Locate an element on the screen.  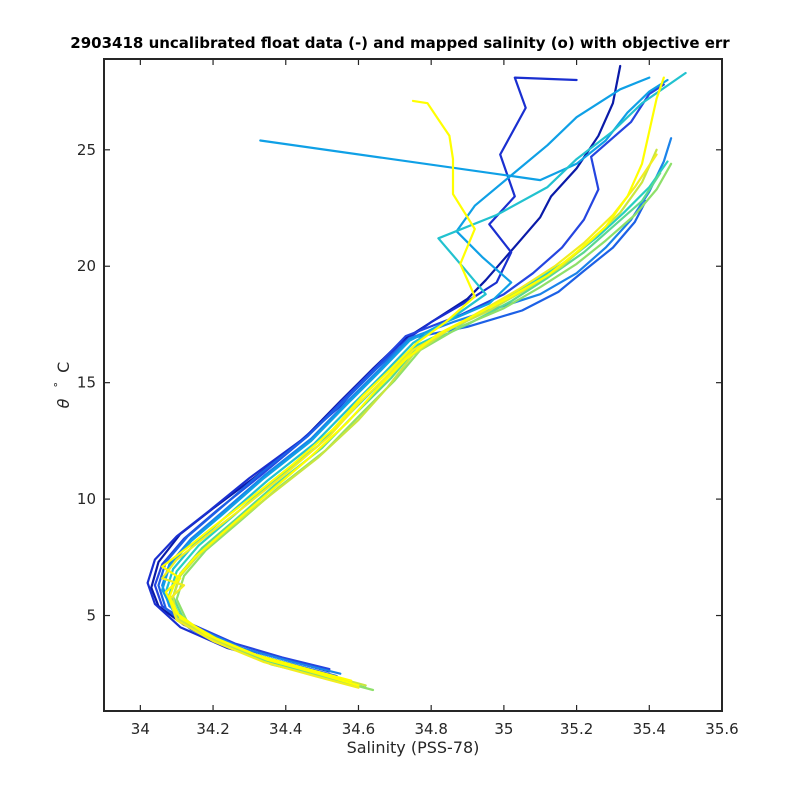
x-tick-label-0: 34 is located at coordinates (140, 729).